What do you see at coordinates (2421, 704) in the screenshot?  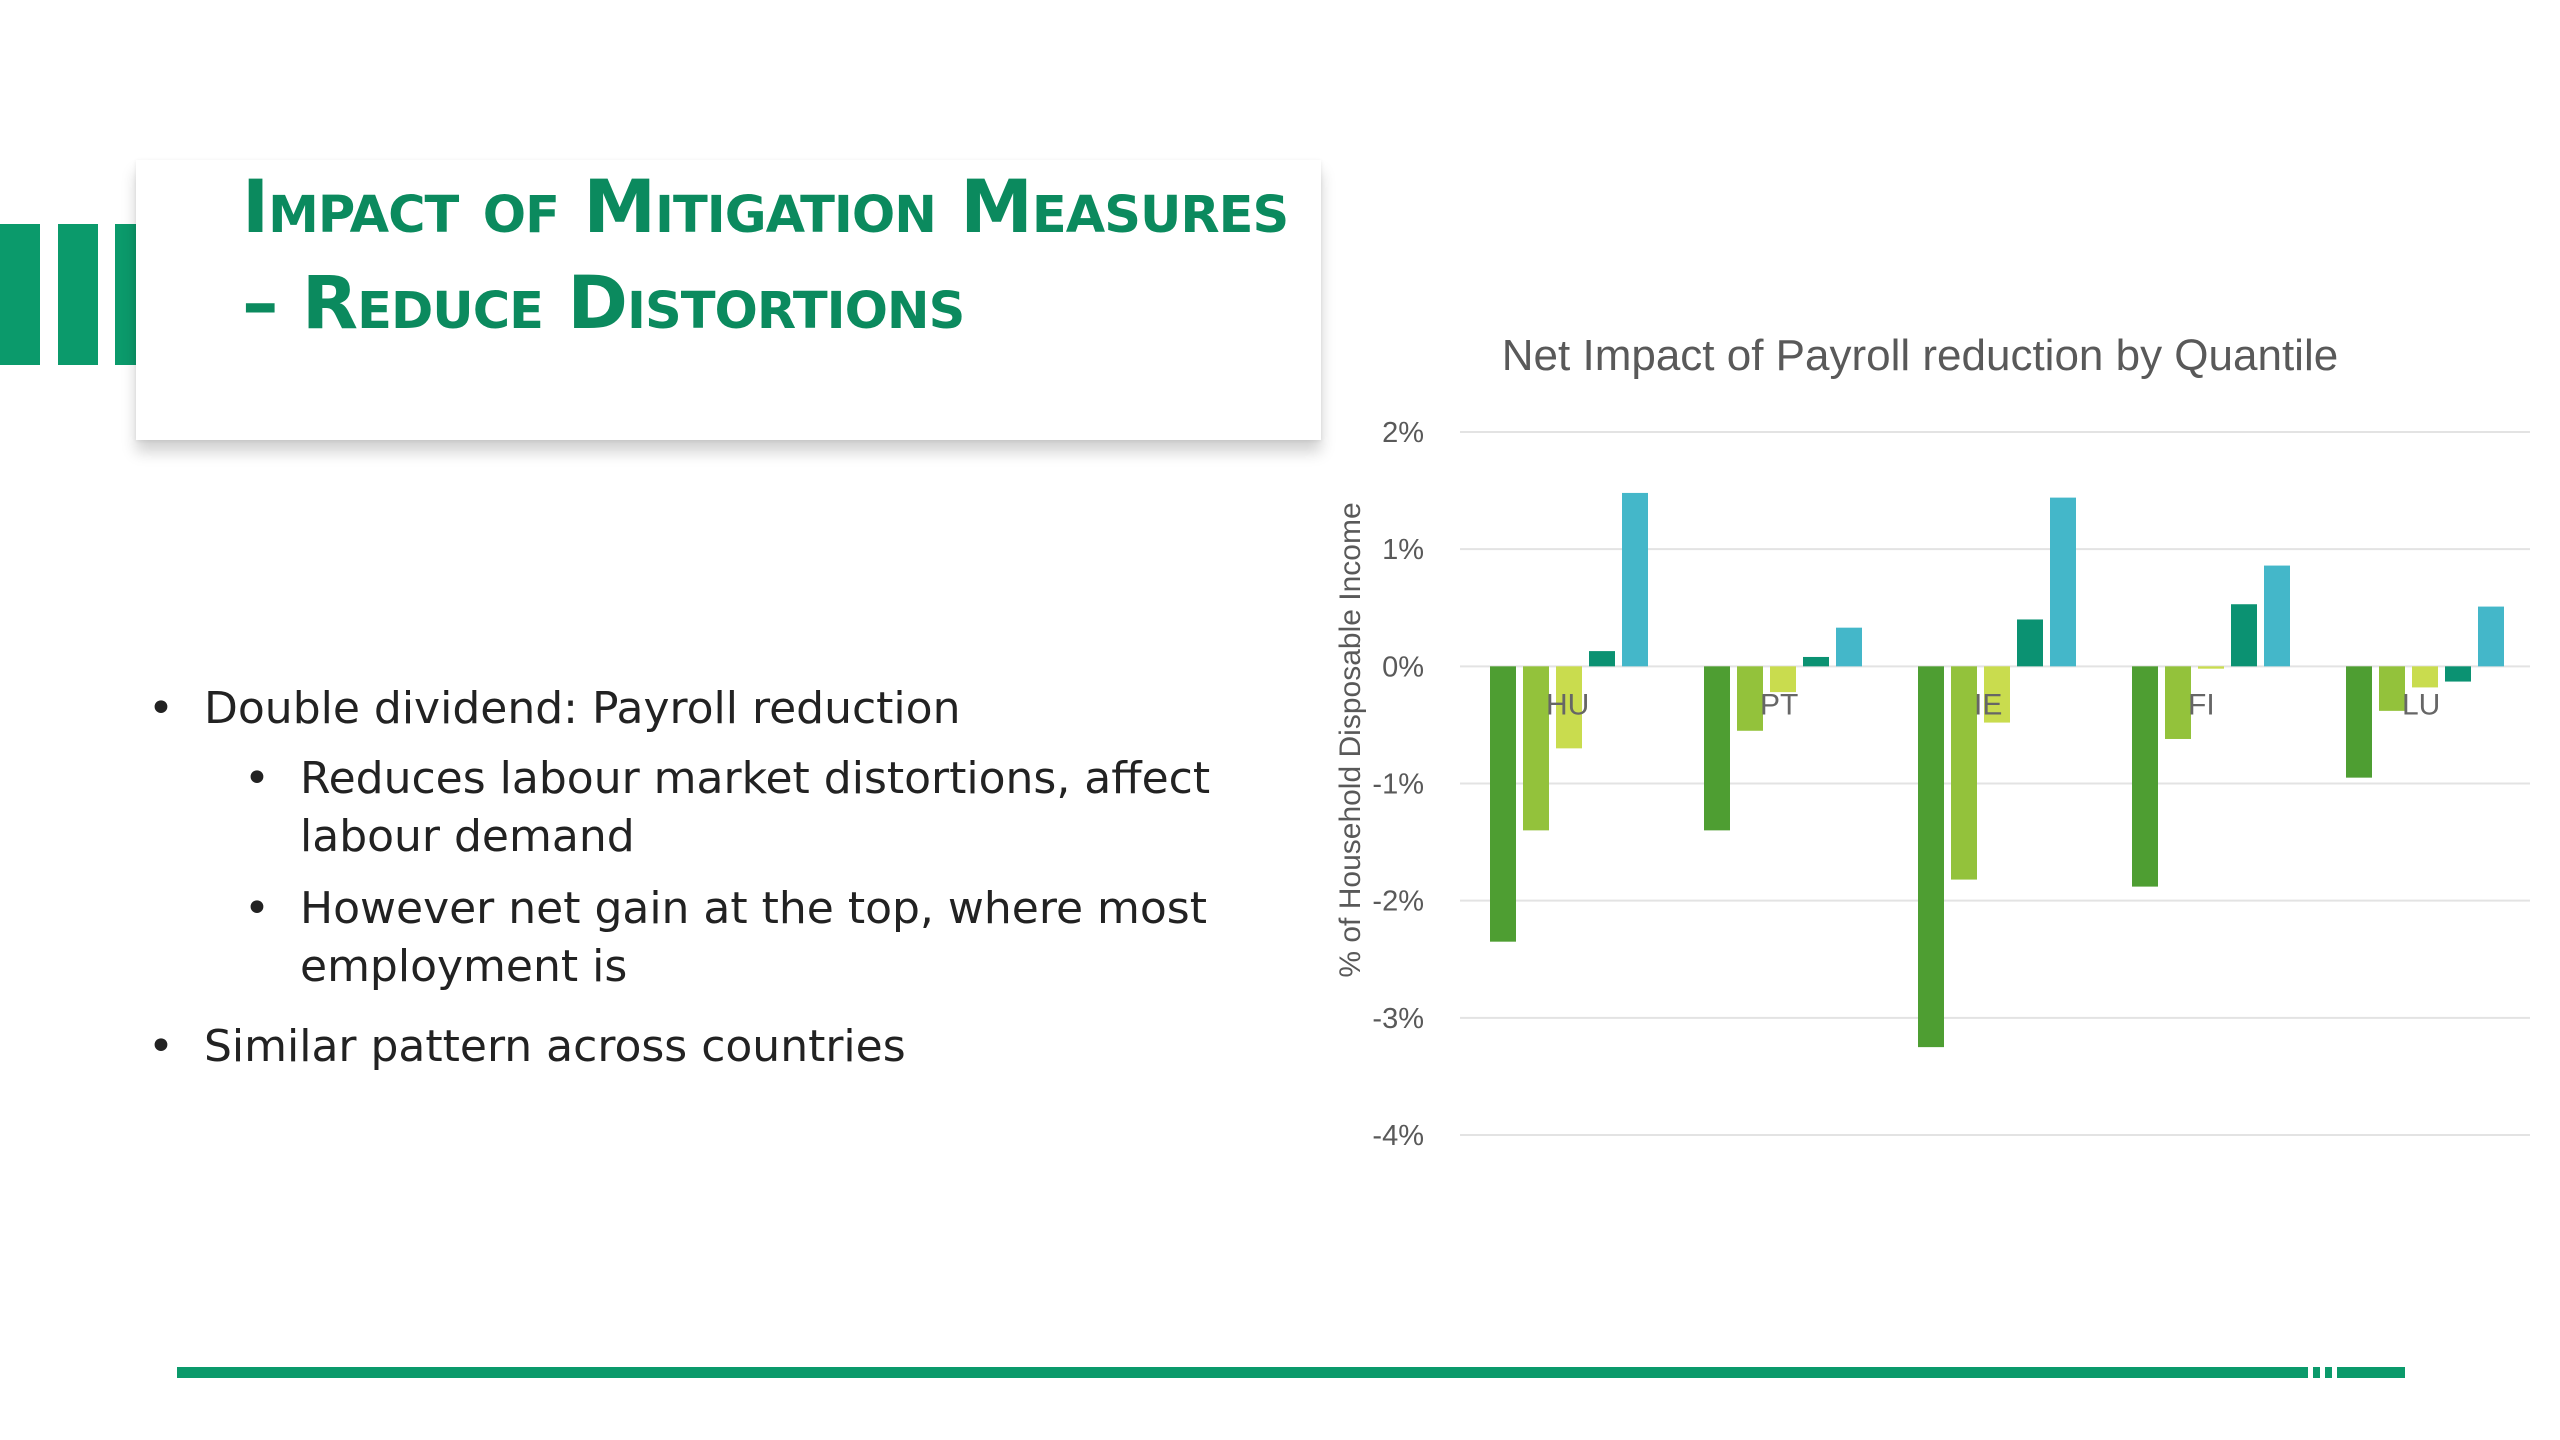 I see `category-label: LU` at bounding box center [2421, 704].